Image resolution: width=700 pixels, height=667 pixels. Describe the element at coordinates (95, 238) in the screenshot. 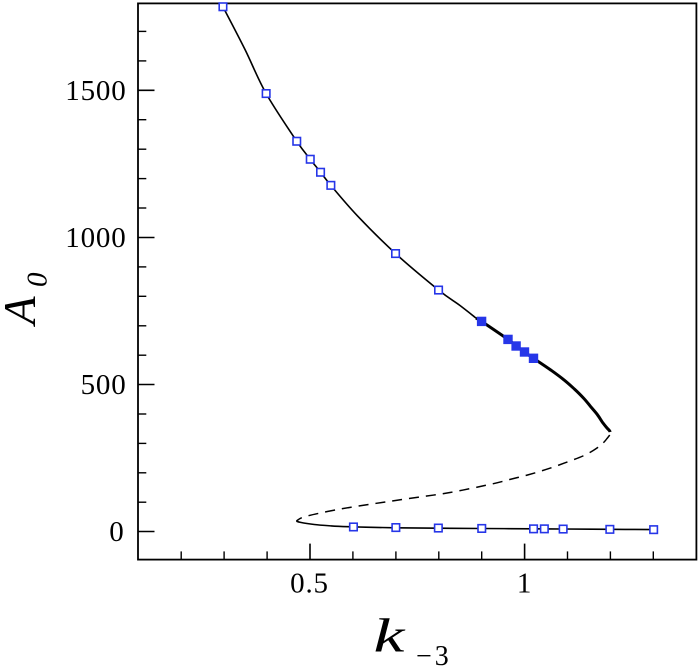

I see `svg-text: 1000` at that location.